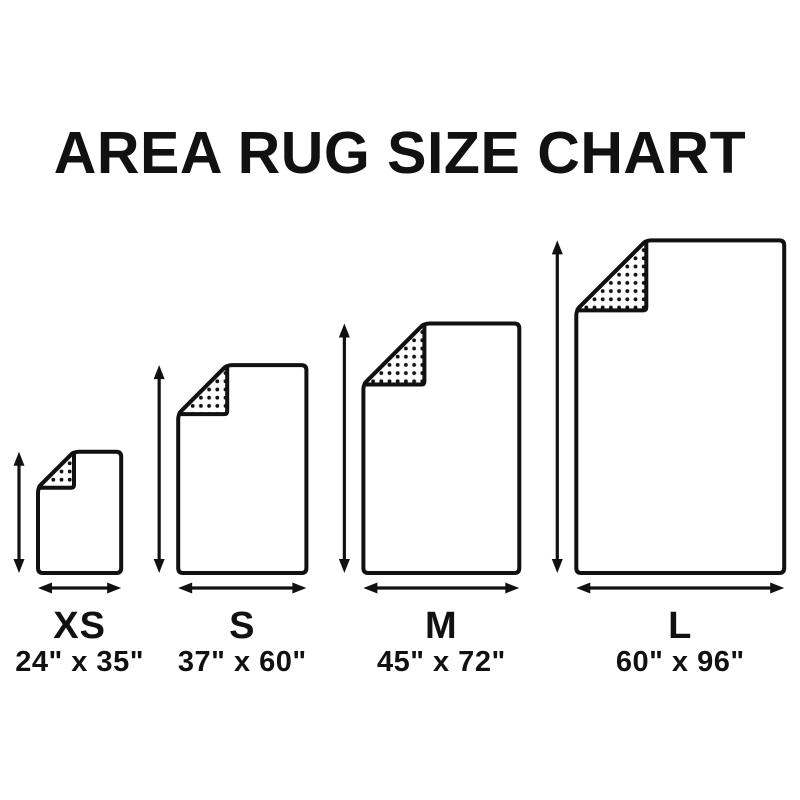 This screenshot has width=800, height=800. I want to click on dimension-label-l: 60" x 96", so click(680, 662).